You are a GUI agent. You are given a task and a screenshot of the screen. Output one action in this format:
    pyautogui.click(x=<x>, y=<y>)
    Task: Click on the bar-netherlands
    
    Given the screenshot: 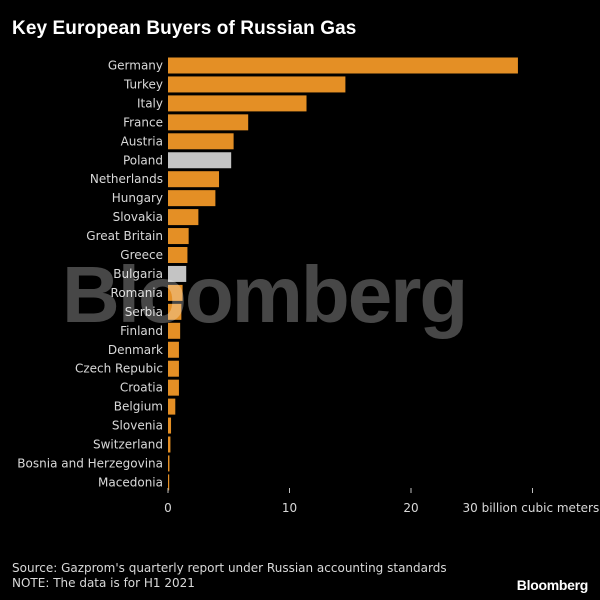 What is the action you would take?
    pyautogui.click(x=194, y=179)
    